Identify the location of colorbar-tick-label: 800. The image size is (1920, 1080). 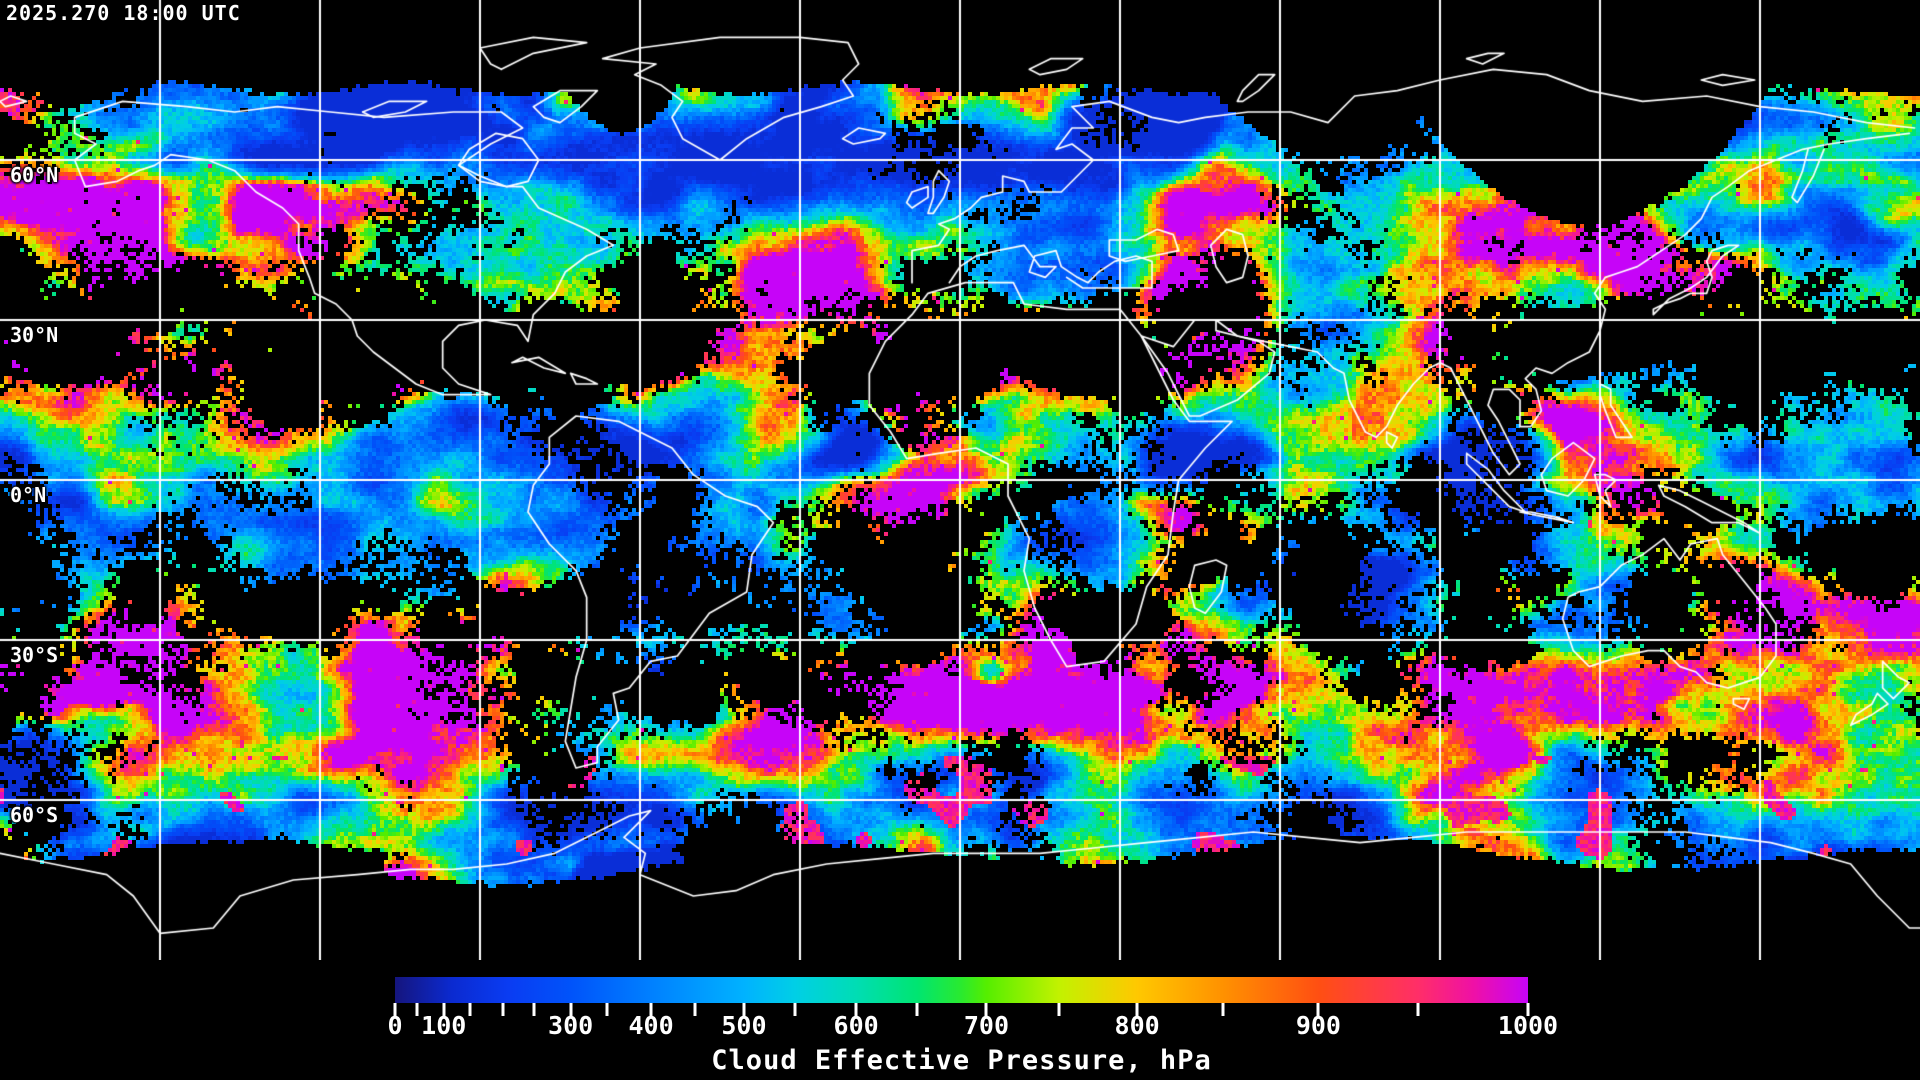
(1137, 1025).